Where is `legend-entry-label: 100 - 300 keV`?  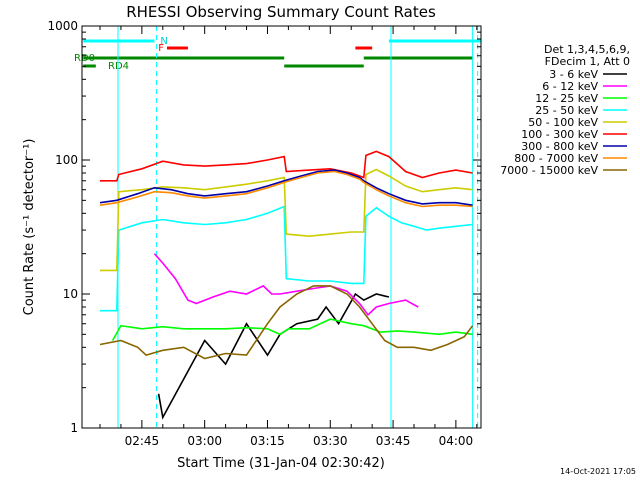 legend-entry-label: 100 - 300 keV is located at coordinates (559, 134).